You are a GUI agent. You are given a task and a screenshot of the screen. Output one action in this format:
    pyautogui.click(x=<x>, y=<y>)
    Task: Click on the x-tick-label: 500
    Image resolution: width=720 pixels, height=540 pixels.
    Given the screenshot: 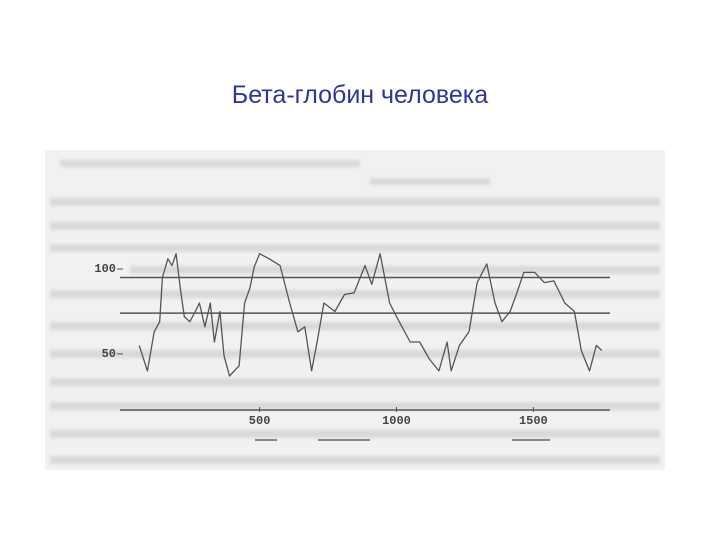 What is the action you would take?
    pyautogui.click(x=260, y=421)
    